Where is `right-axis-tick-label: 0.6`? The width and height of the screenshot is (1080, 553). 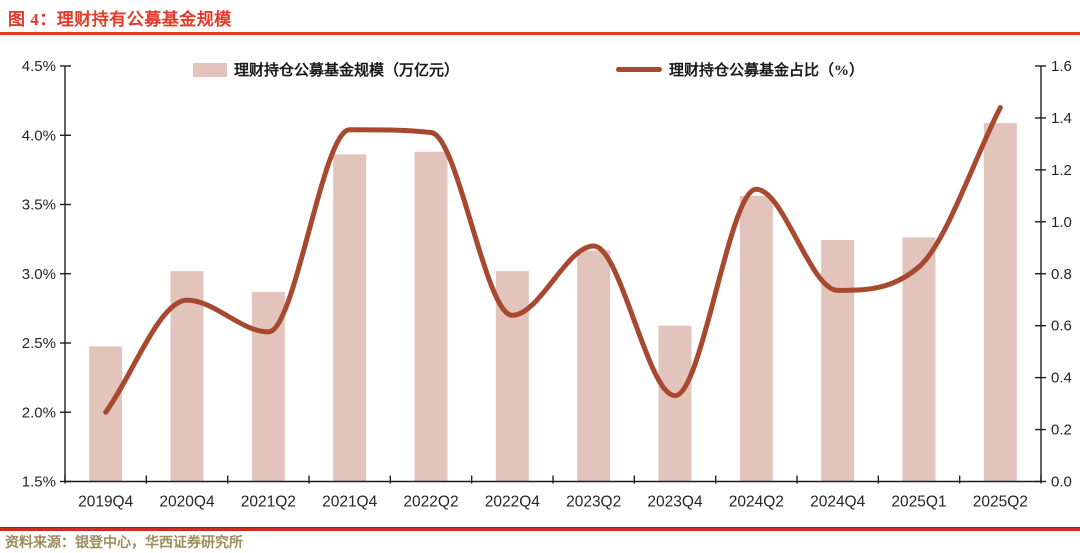 right-axis-tick-label: 0.6 is located at coordinates (1061, 326).